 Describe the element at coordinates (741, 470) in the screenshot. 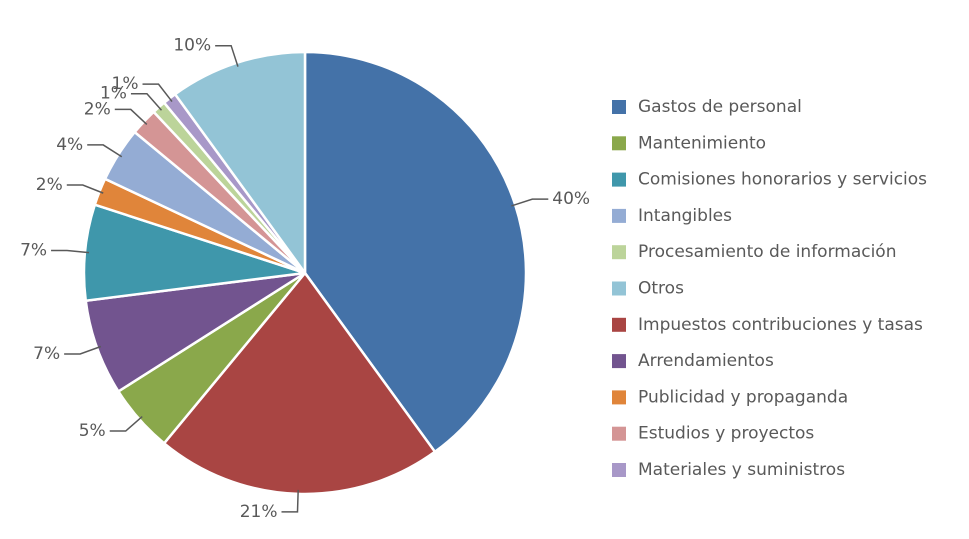

I see `legend-label: Materiales y suministros` at that location.